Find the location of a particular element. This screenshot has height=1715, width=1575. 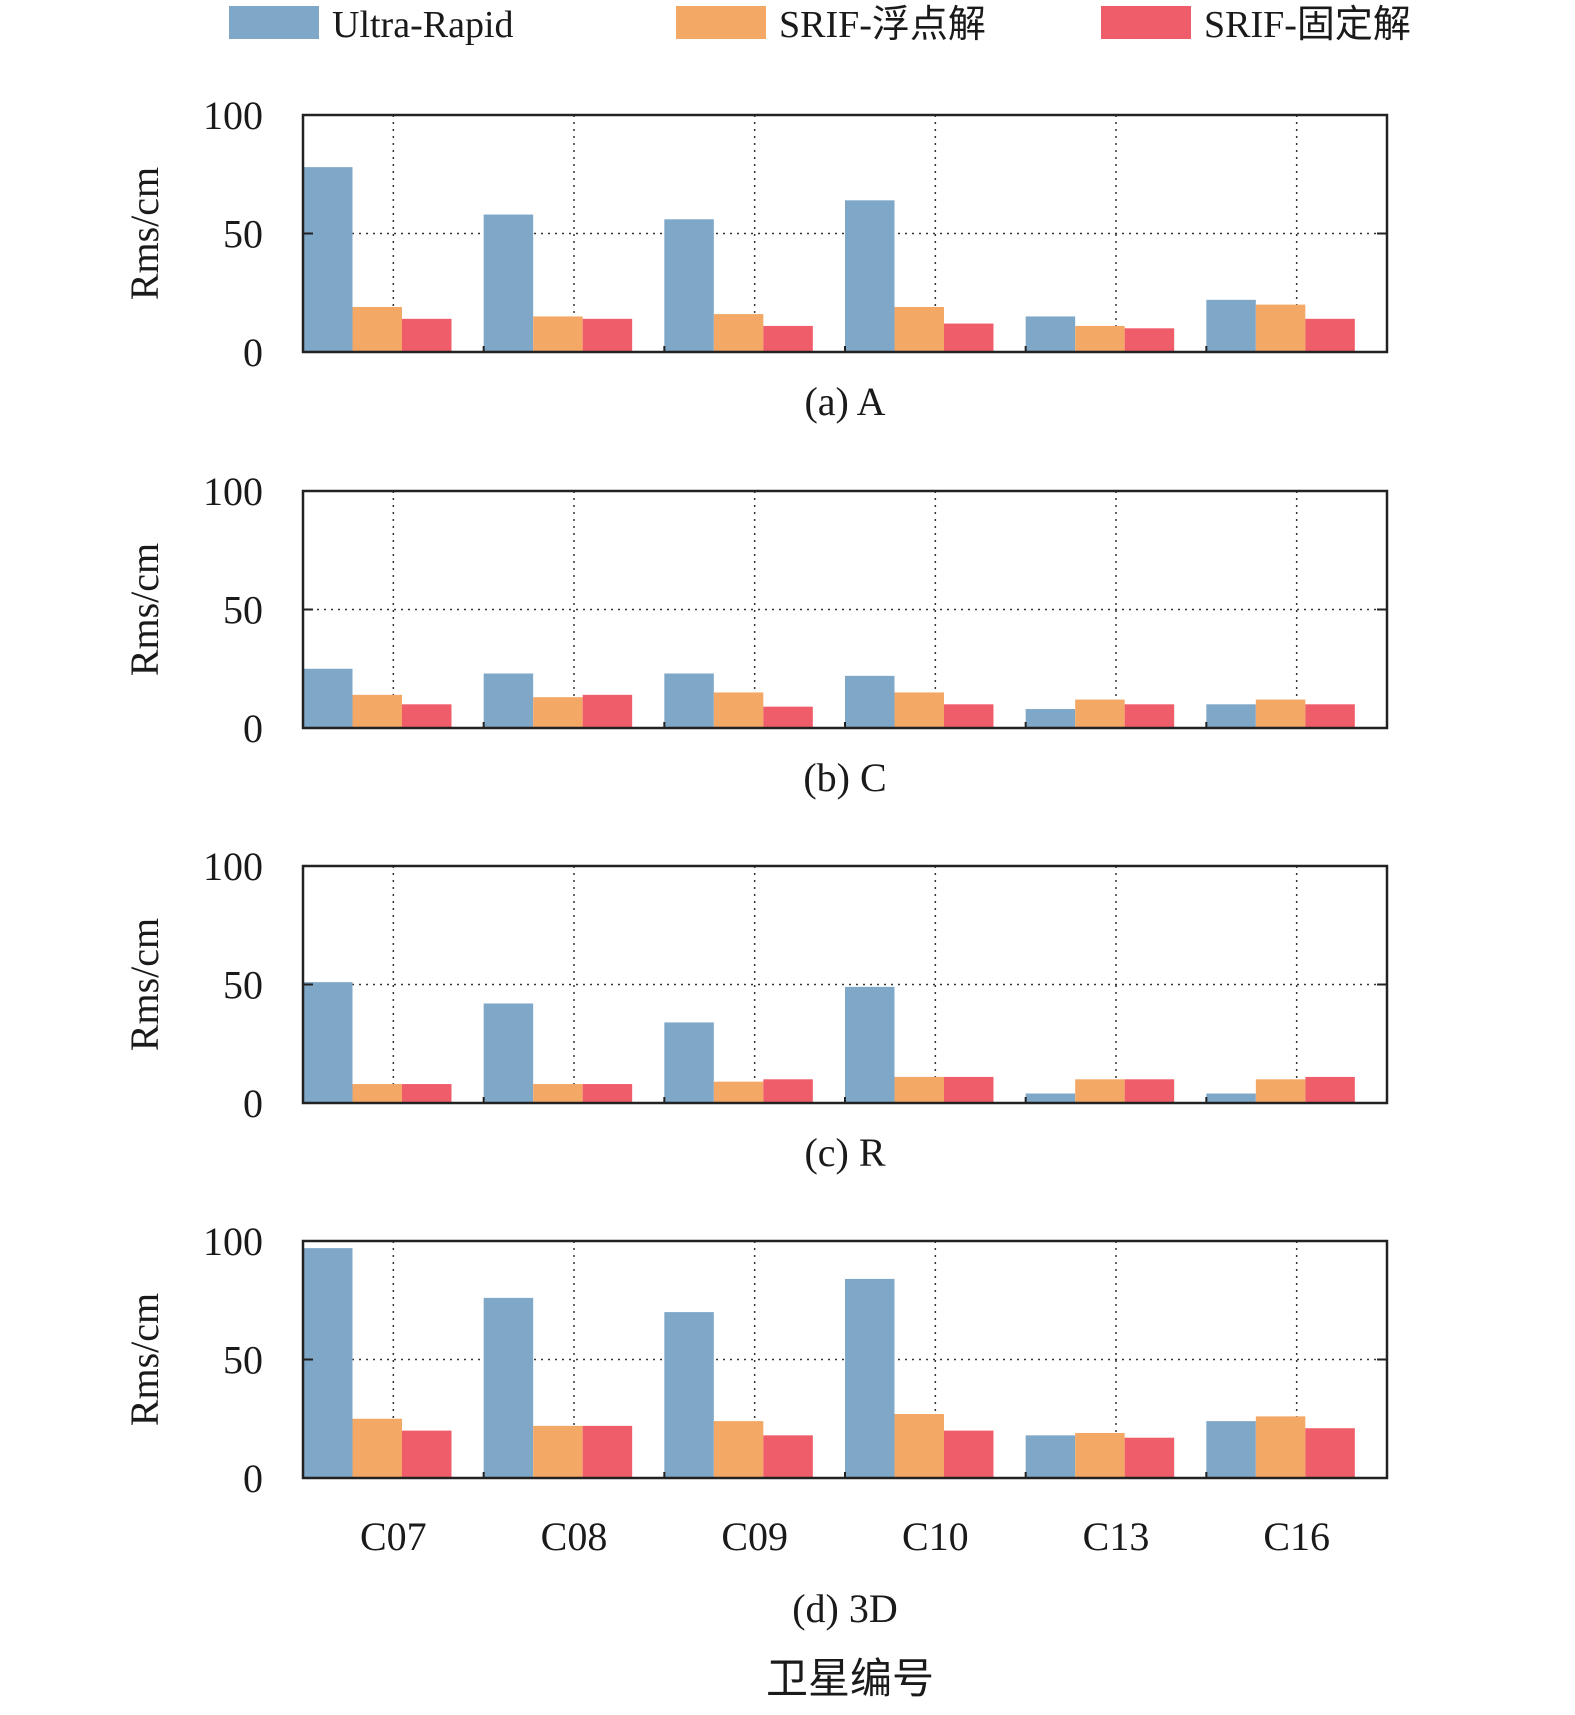

x-tick-label: C07 is located at coordinates (393, 1536).